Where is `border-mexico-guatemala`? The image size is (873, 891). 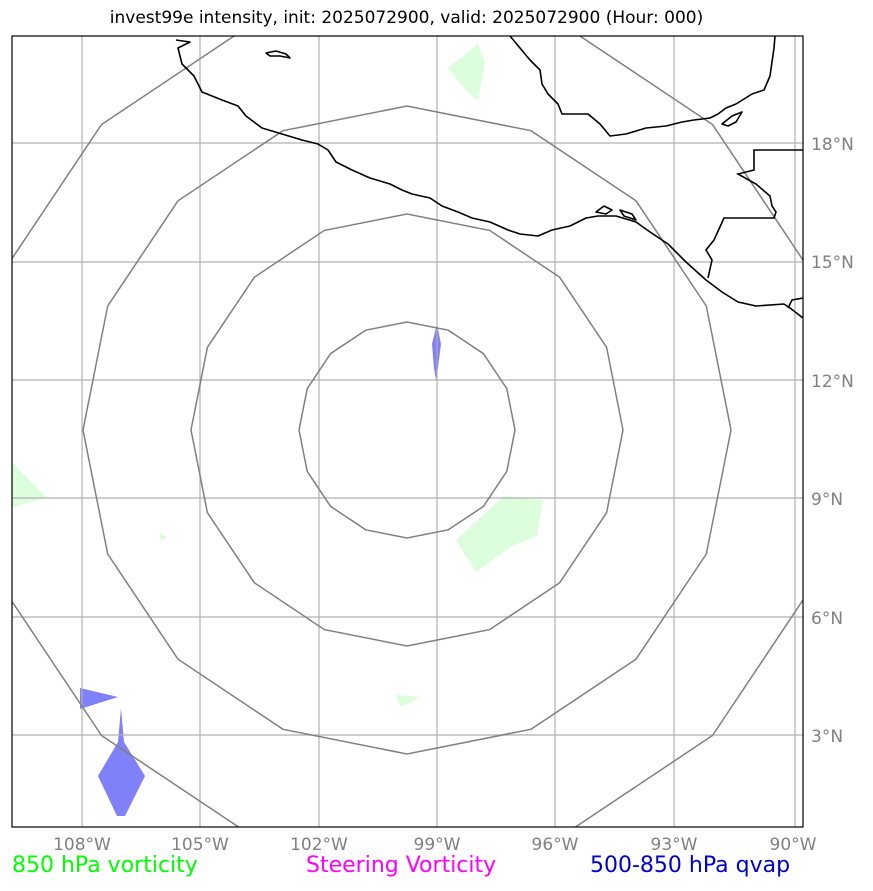
border-mexico-guatemala is located at coordinates (754, 214).